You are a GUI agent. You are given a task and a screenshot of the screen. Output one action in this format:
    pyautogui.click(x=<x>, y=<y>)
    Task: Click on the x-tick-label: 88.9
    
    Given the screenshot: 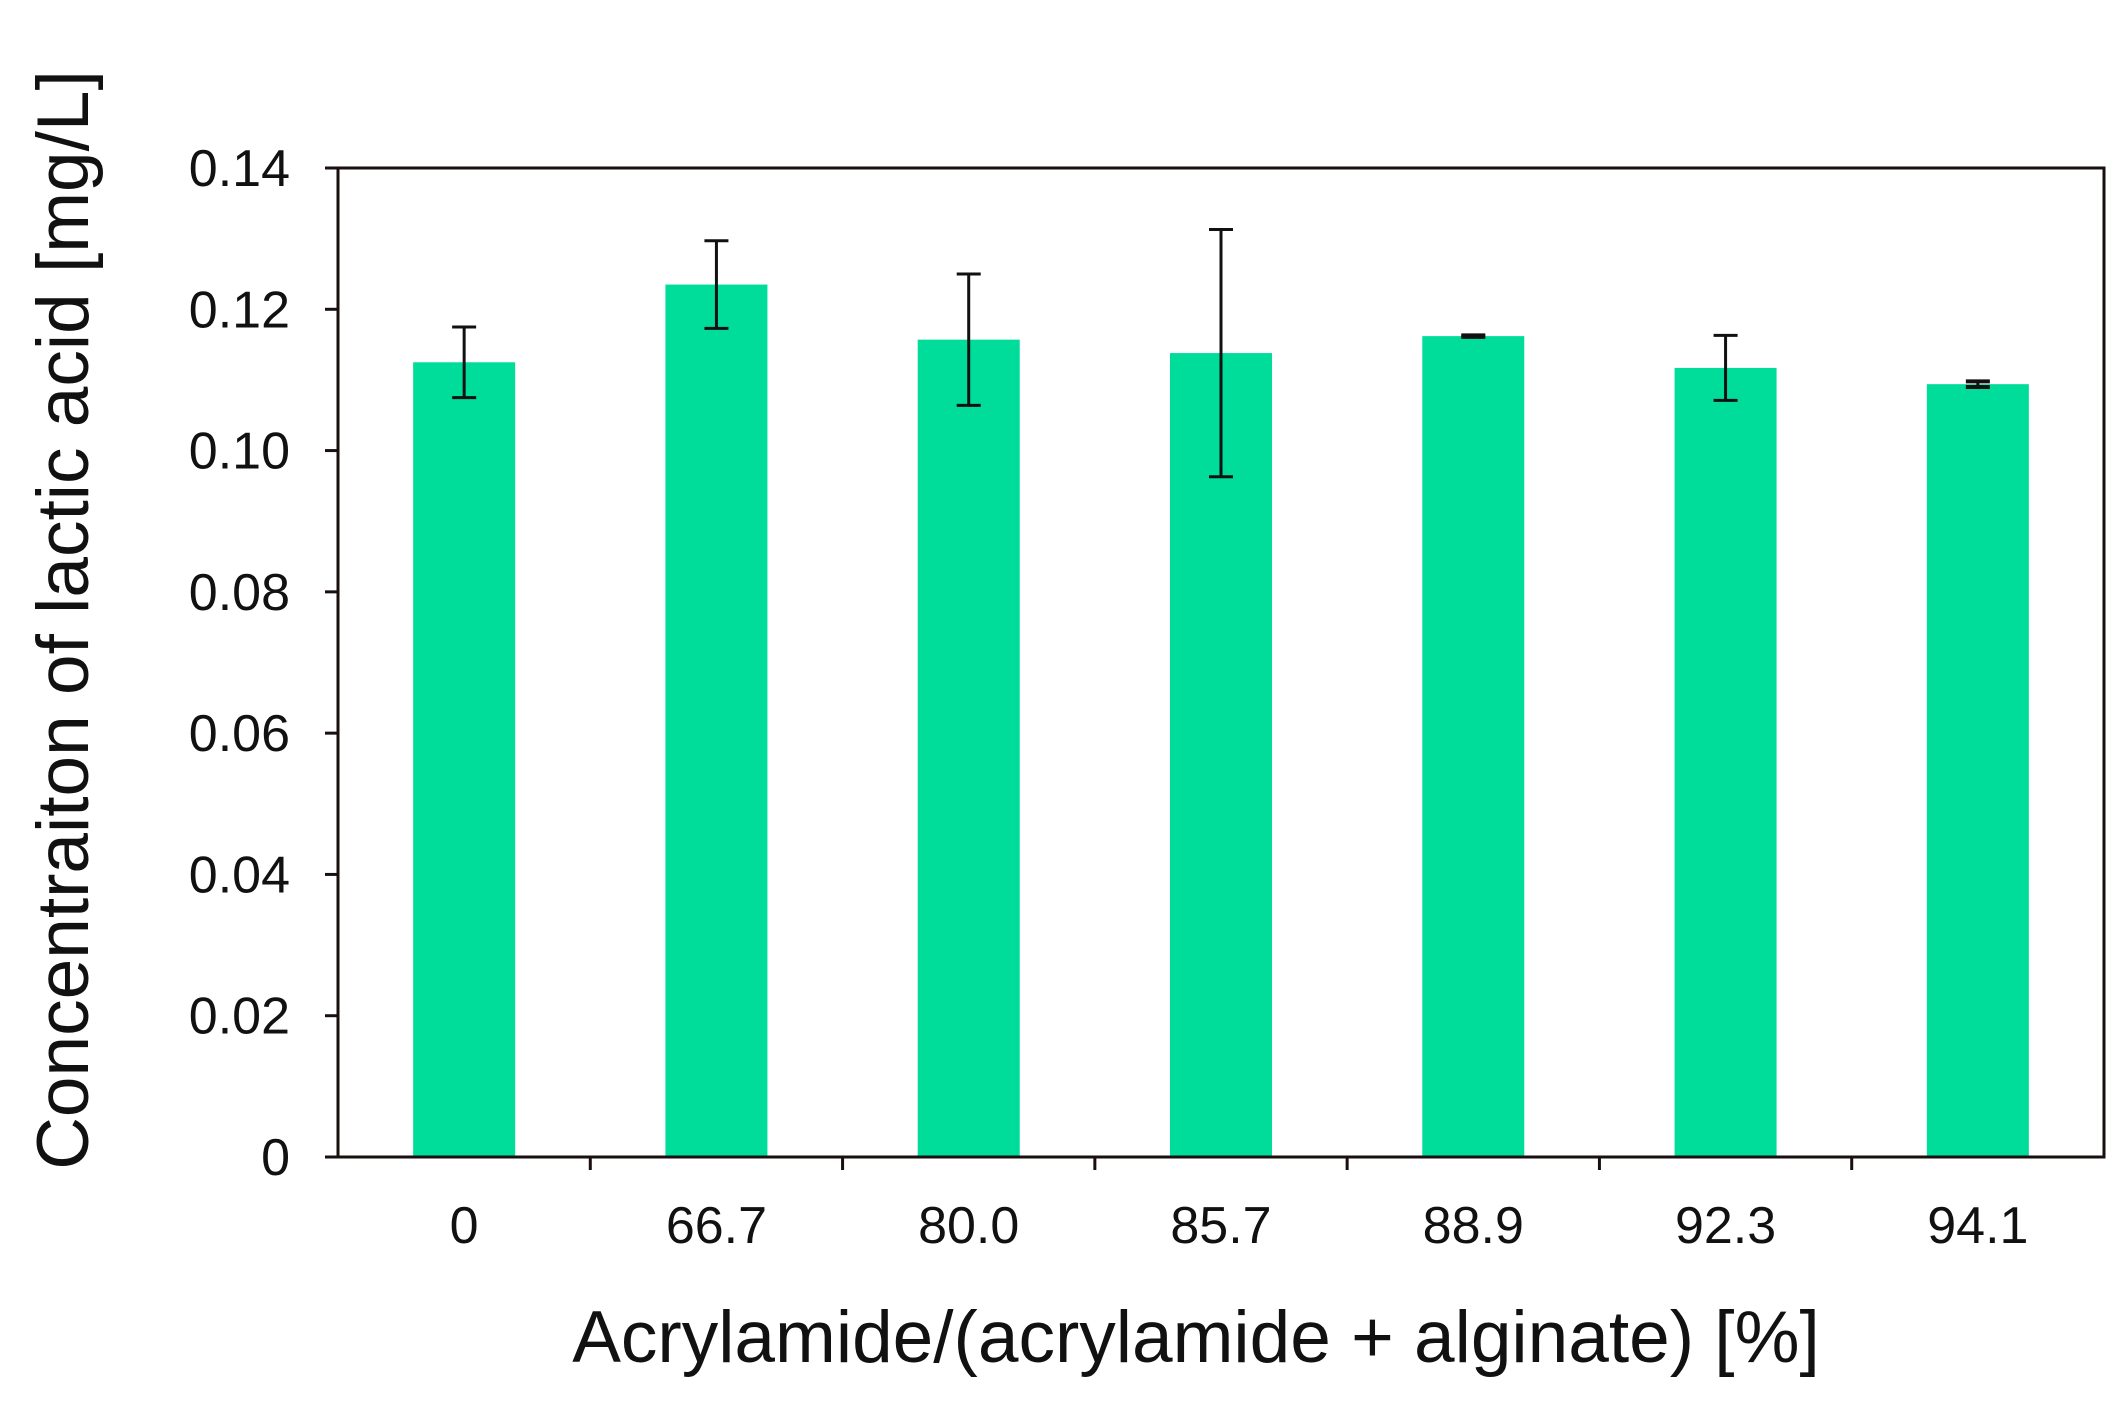 What is the action you would take?
    pyautogui.click(x=1473, y=1226)
    